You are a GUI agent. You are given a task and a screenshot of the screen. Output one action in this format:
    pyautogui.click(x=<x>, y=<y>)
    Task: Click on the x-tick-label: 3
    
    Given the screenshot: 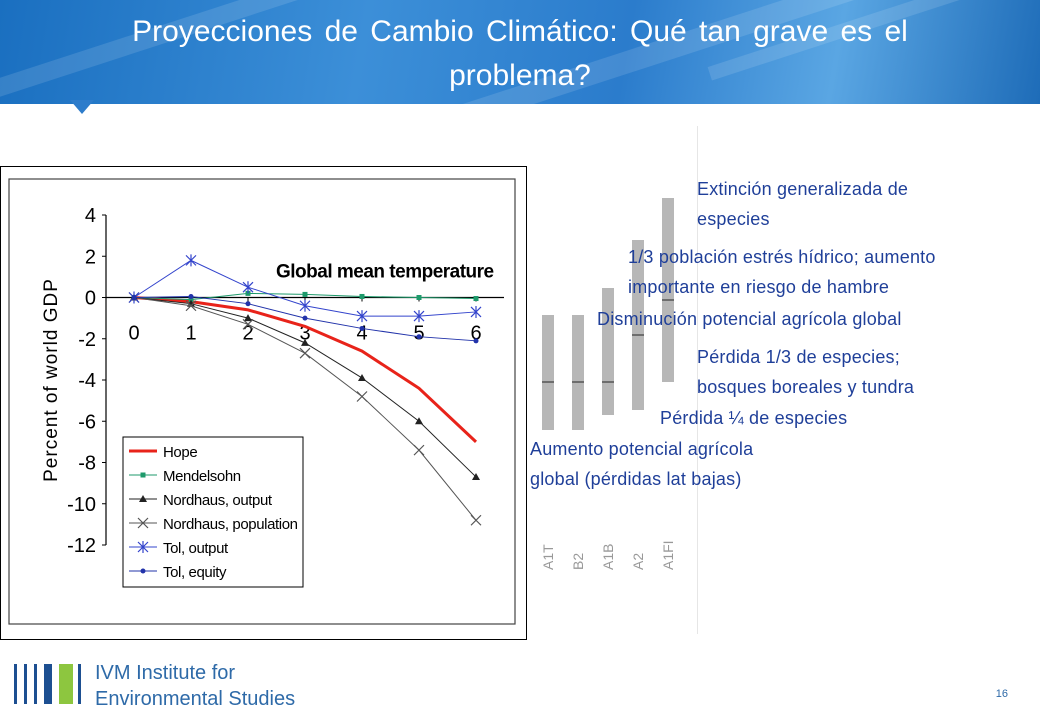 What is the action you would take?
    pyautogui.click(x=304, y=334)
    